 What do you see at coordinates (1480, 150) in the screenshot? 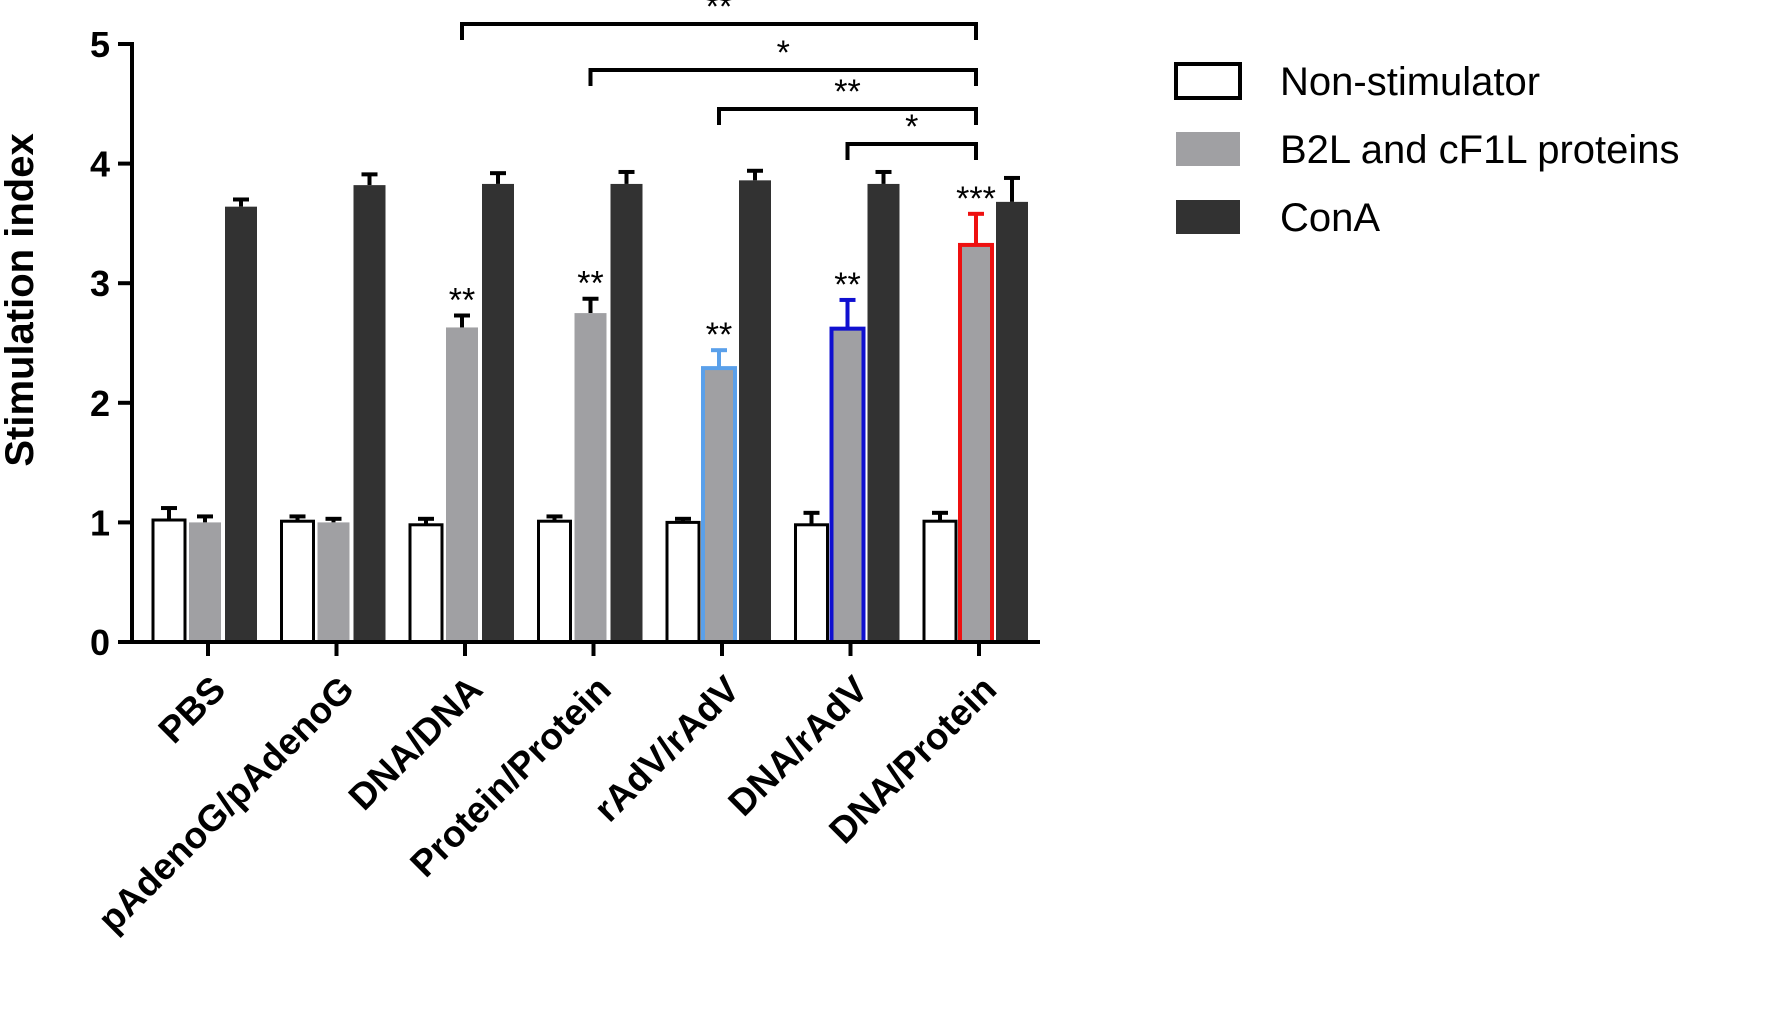
I see `legend-label: B2L and cF1L proteins` at bounding box center [1480, 150].